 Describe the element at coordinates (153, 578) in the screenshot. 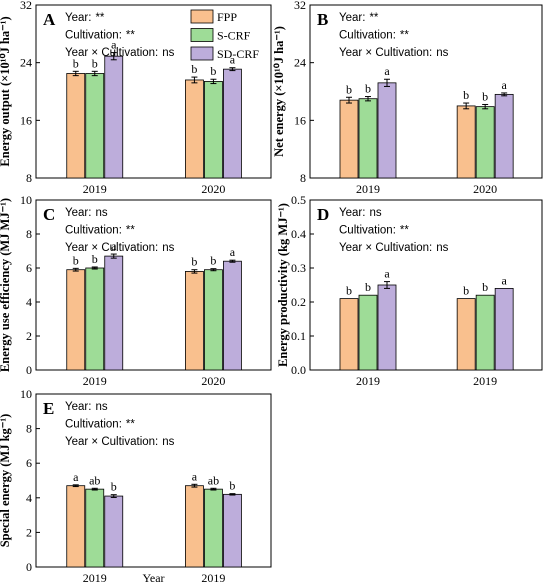

I see `x-axis-label: Year` at that location.